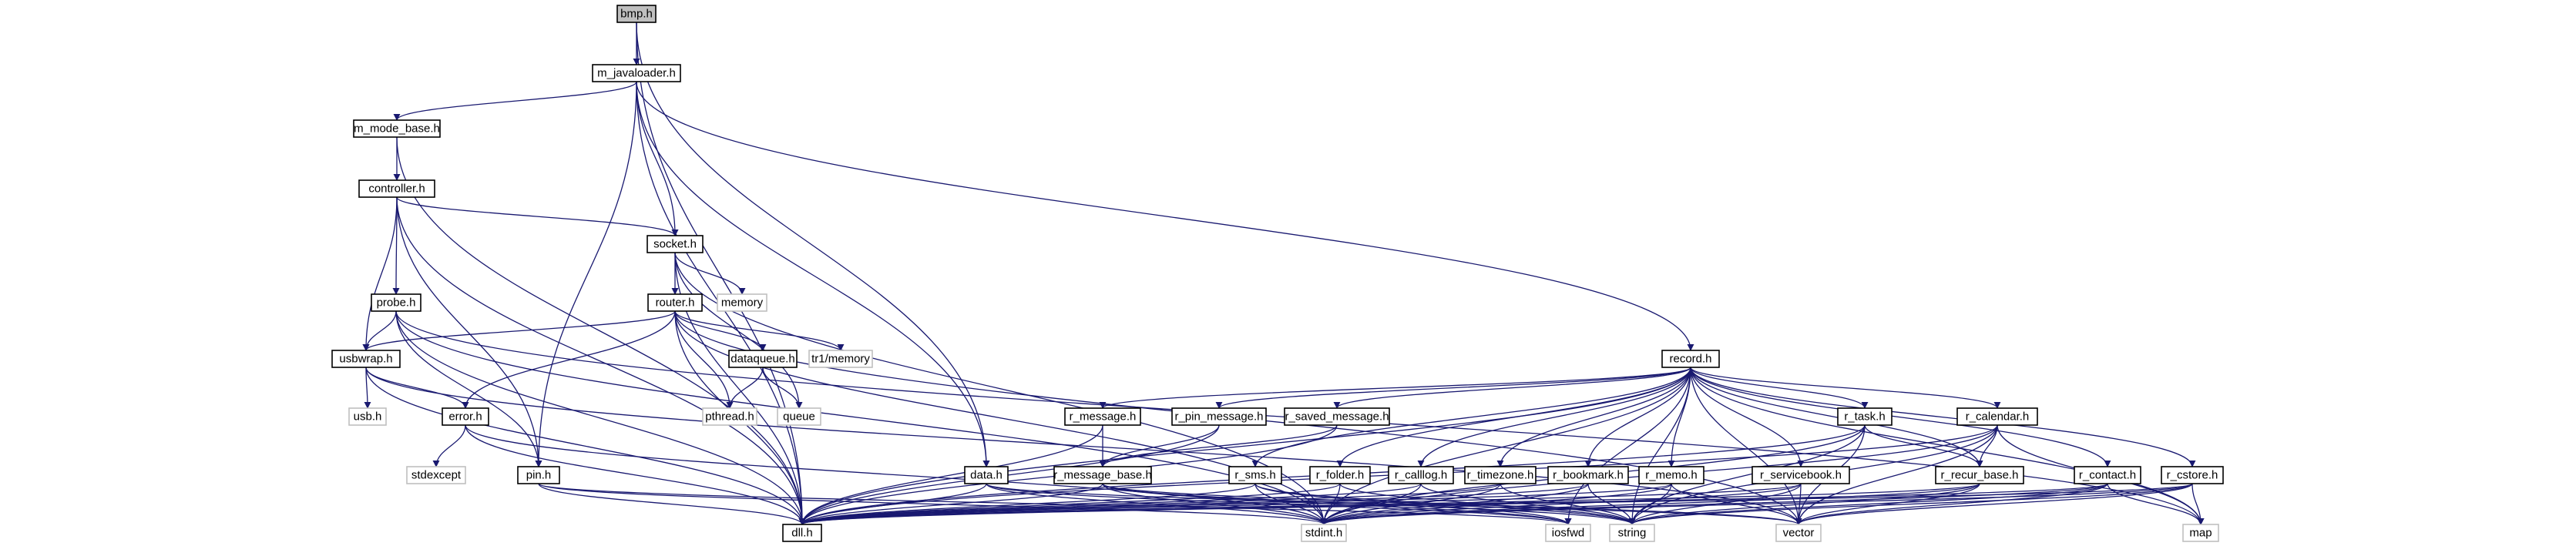  I want to click on node-label-socket: socket.h, so click(675, 244).